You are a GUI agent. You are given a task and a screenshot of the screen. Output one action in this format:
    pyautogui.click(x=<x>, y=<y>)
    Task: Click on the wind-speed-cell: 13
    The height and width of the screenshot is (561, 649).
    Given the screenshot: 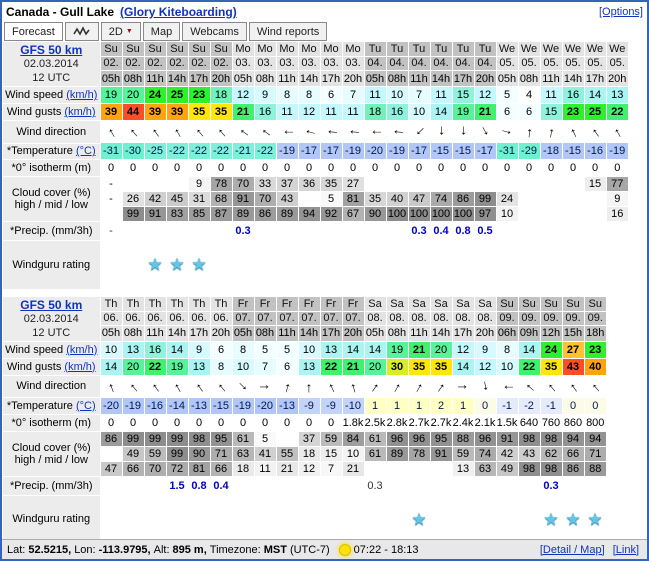 What is the action you would take?
    pyautogui.click(x=616, y=95)
    